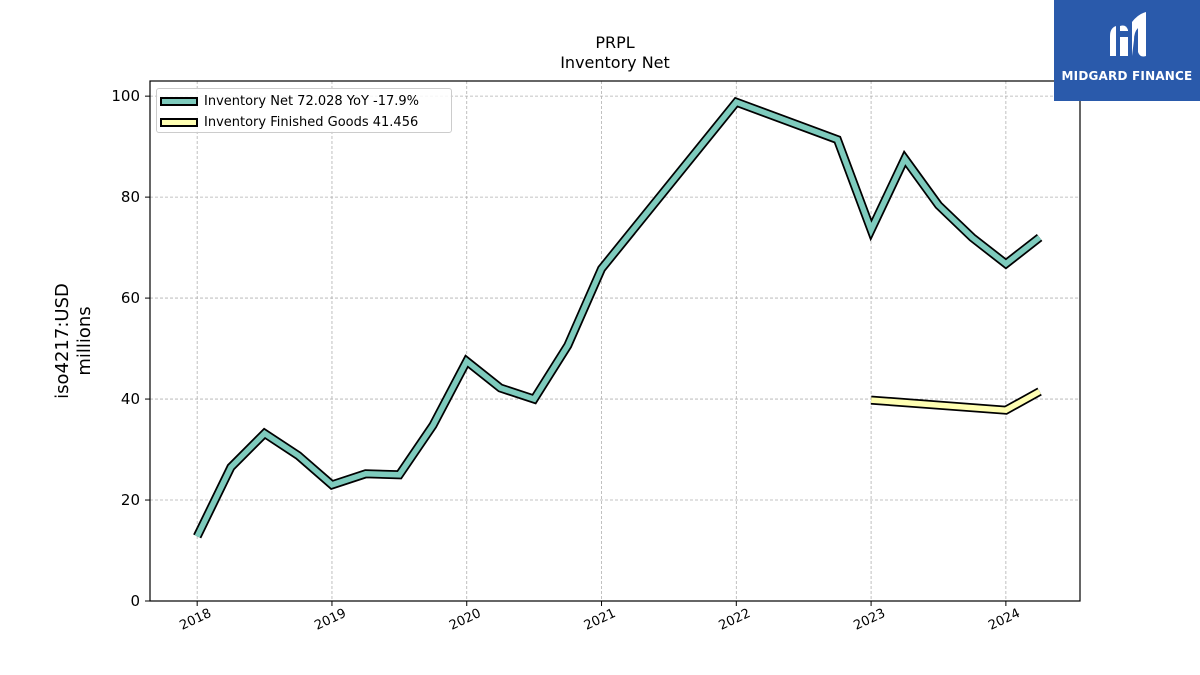 This screenshot has width=1200, height=675. Describe the element at coordinates (614, 42) in the screenshot. I see `chart-title: PRPL` at that location.